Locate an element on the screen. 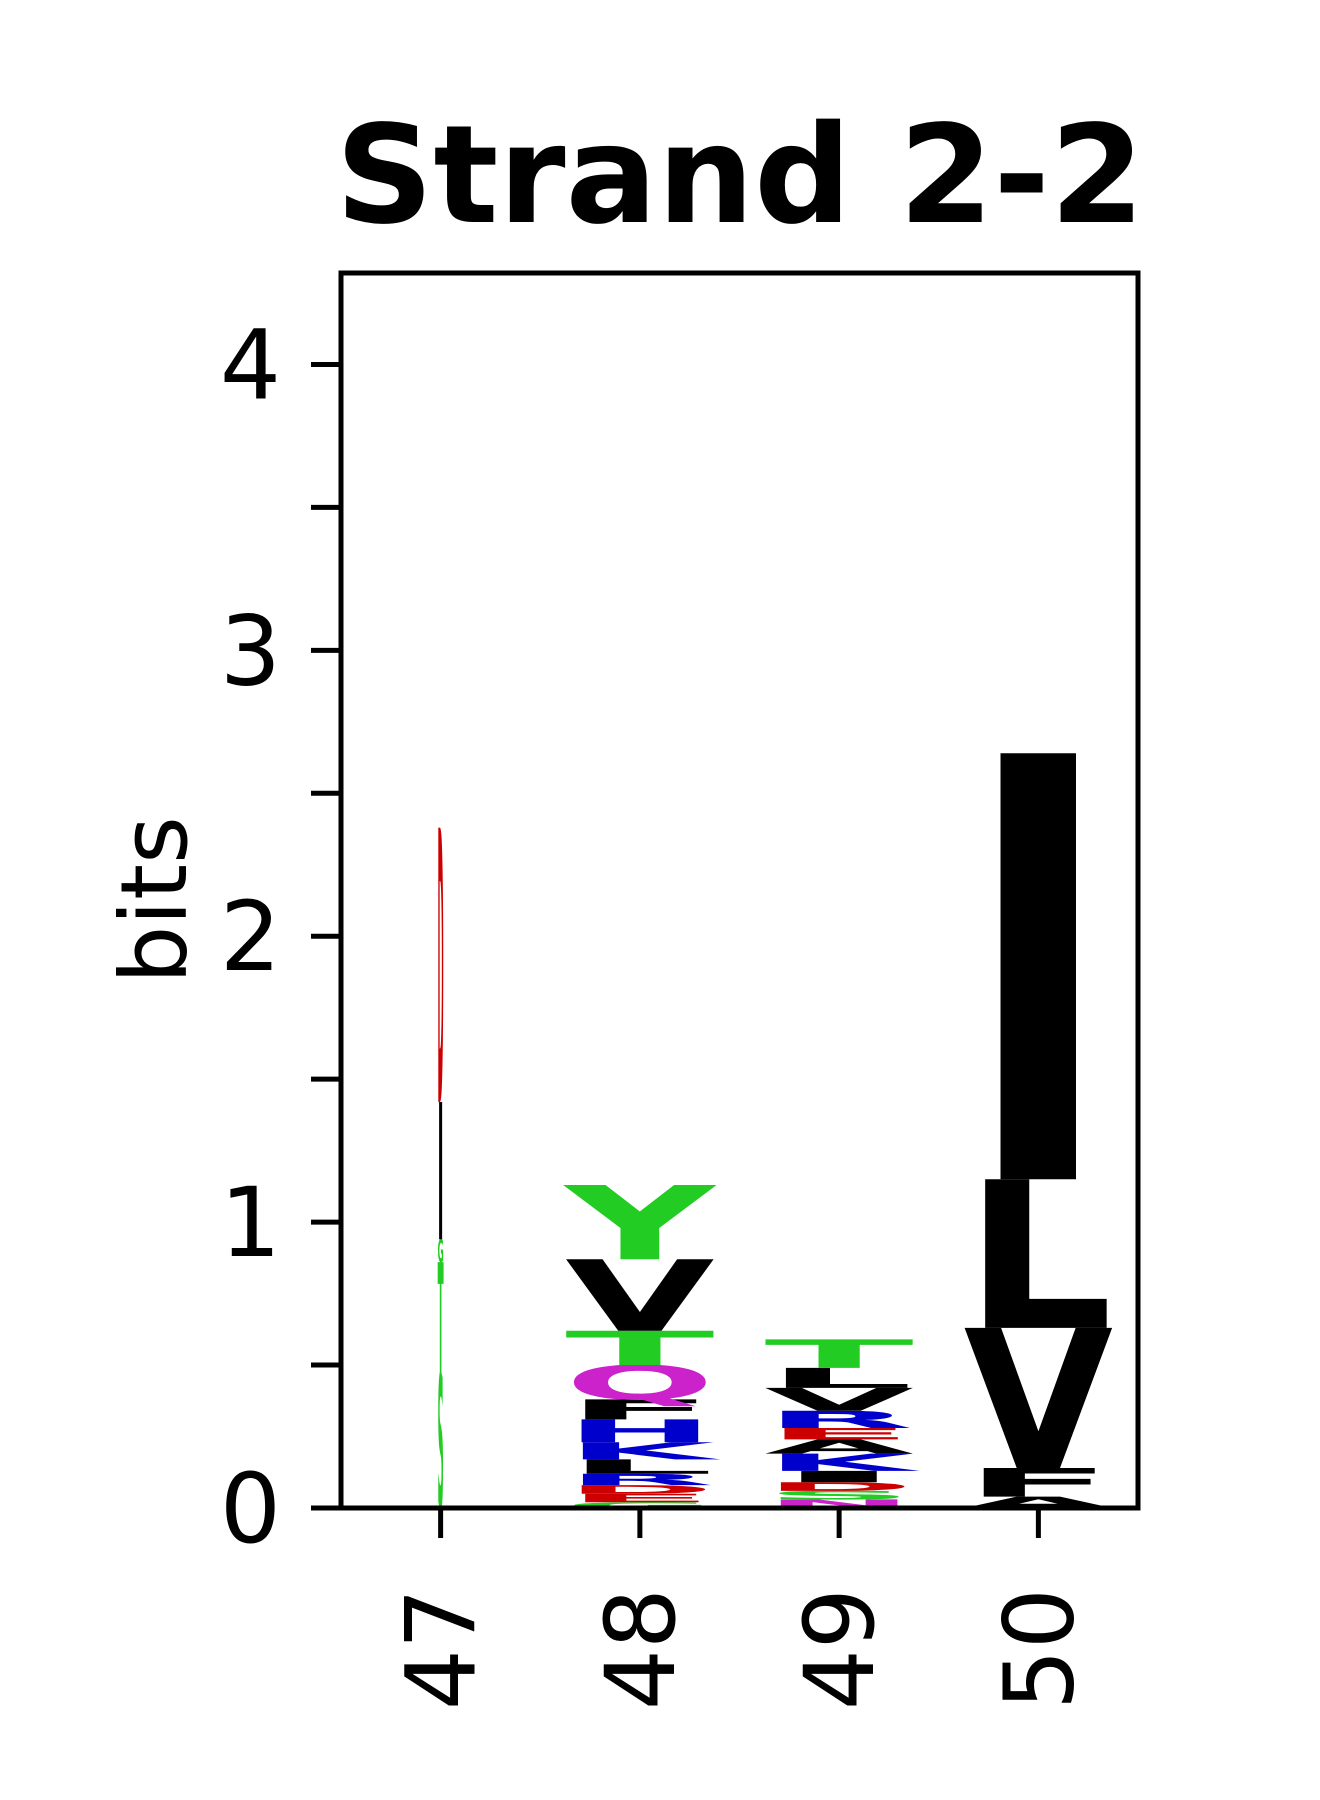 This screenshot has height=1800, width=1320. y-tick-label: 1 is located at coordinates (250, 1223).